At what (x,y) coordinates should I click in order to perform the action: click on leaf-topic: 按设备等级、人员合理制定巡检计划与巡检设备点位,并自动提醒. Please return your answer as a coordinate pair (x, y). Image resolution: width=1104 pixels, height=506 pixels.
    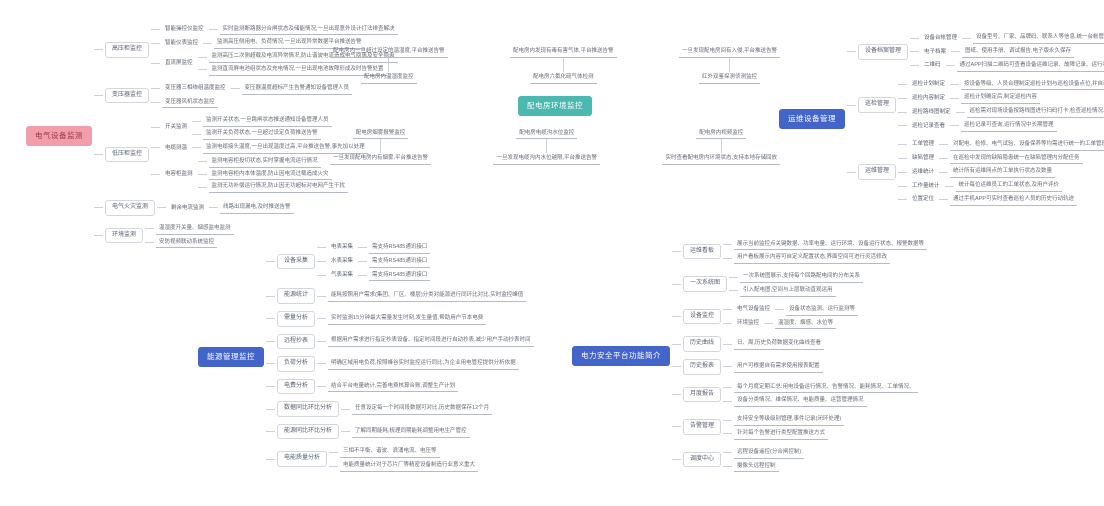
    Looking at the image, I should click on (1032, 85).